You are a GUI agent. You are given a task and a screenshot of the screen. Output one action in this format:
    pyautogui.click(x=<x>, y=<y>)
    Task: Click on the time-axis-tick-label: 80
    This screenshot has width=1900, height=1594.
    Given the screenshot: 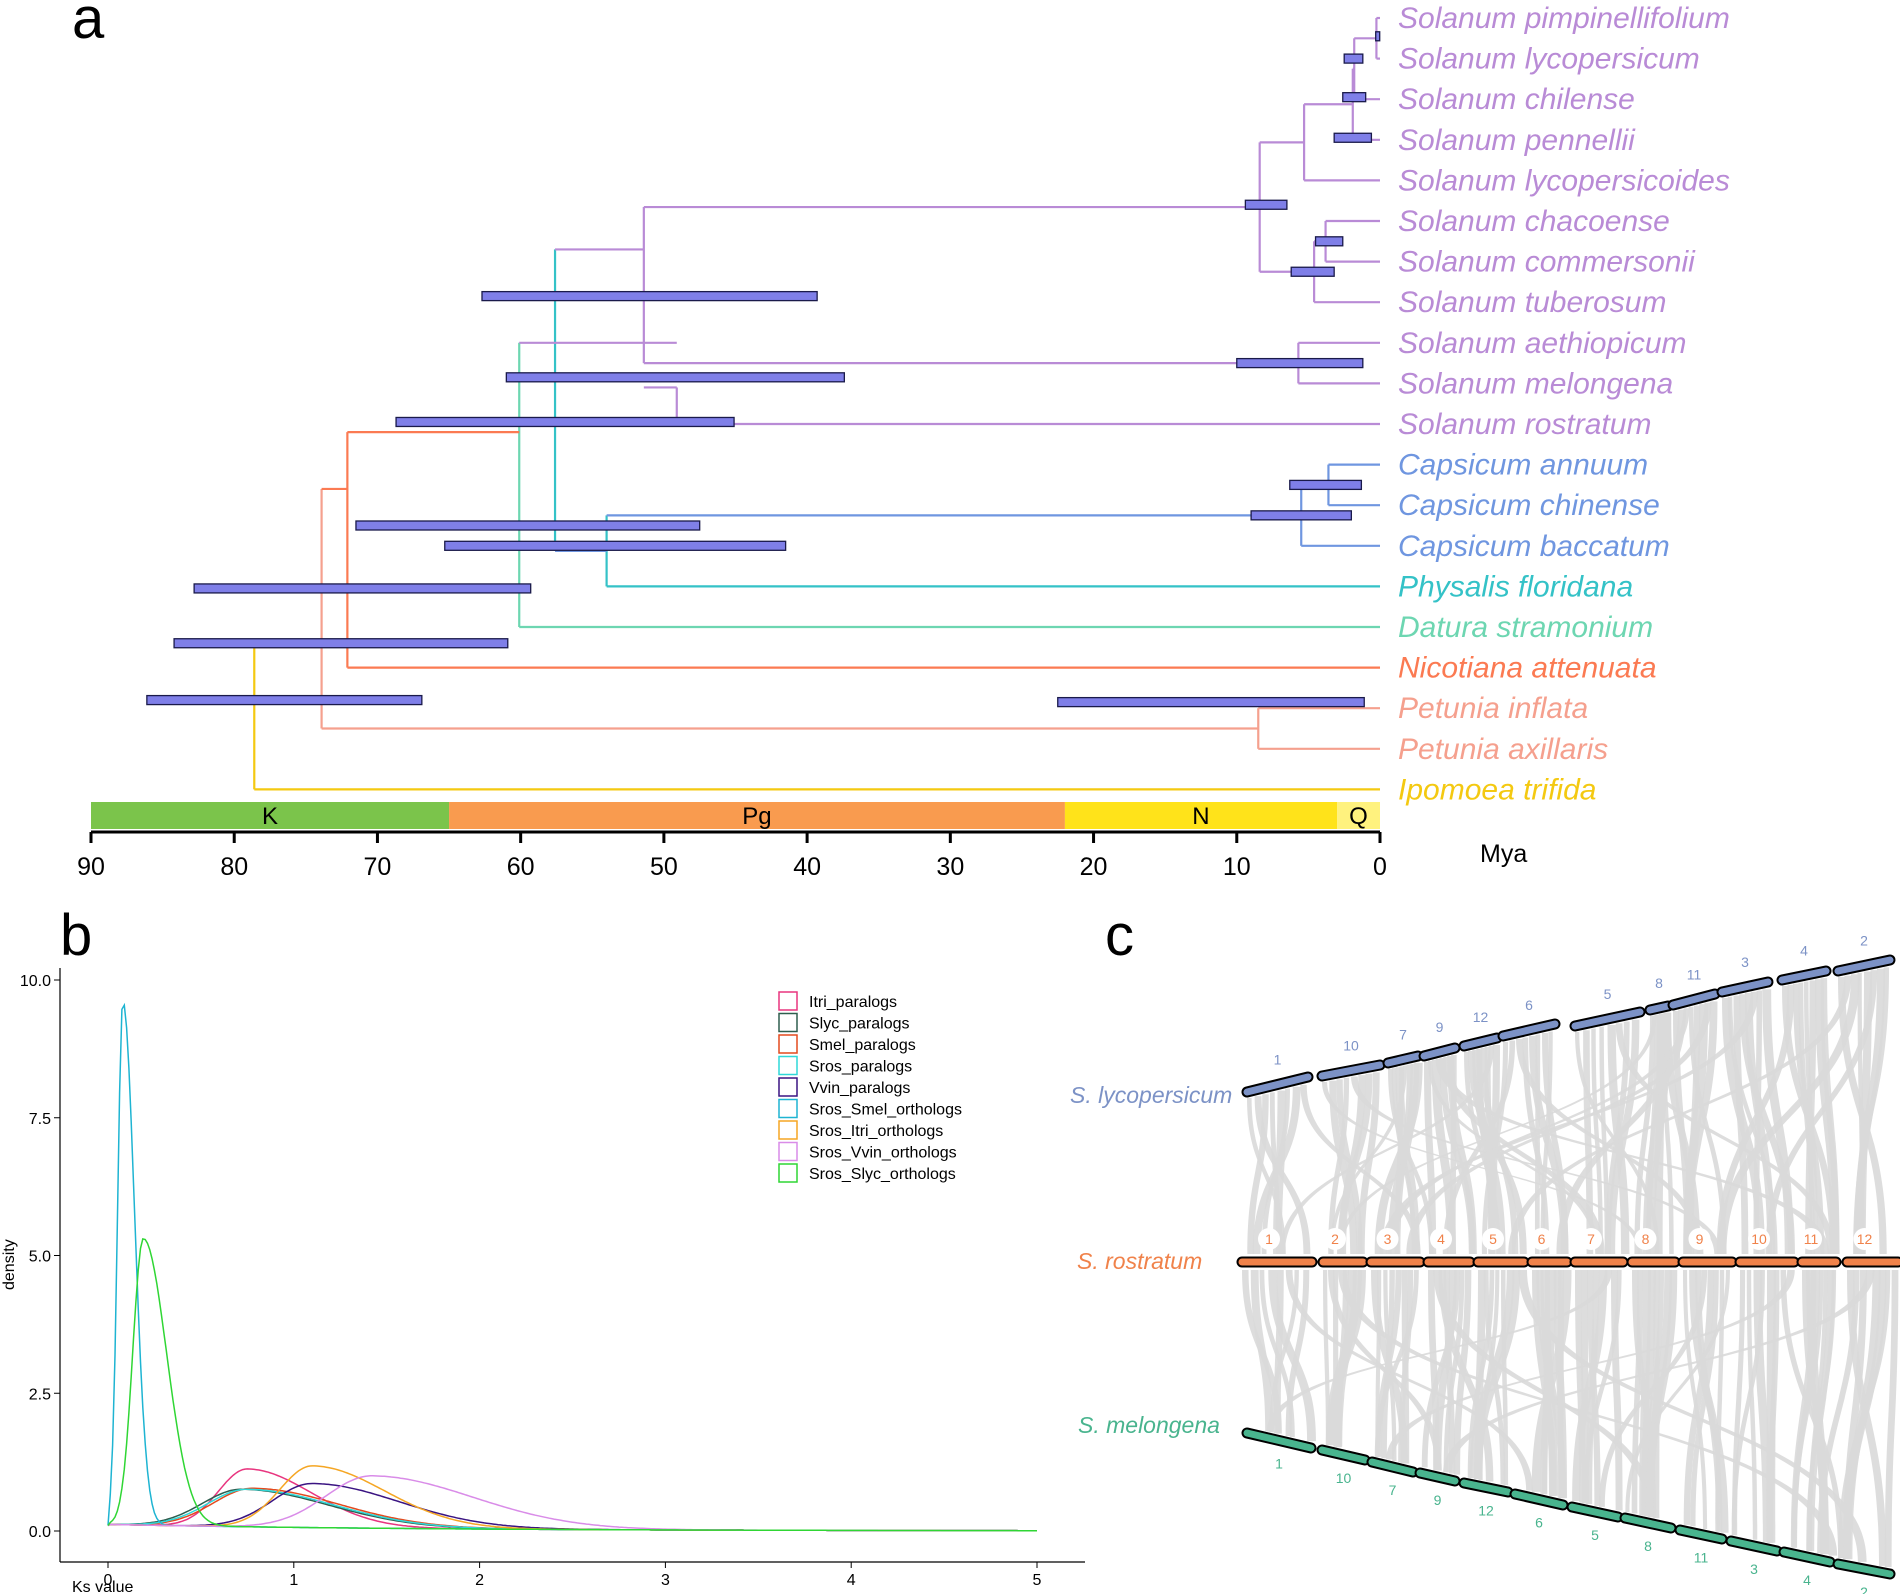 What is the action you would take?
    pyautogui.click(x=234, y=867)
    